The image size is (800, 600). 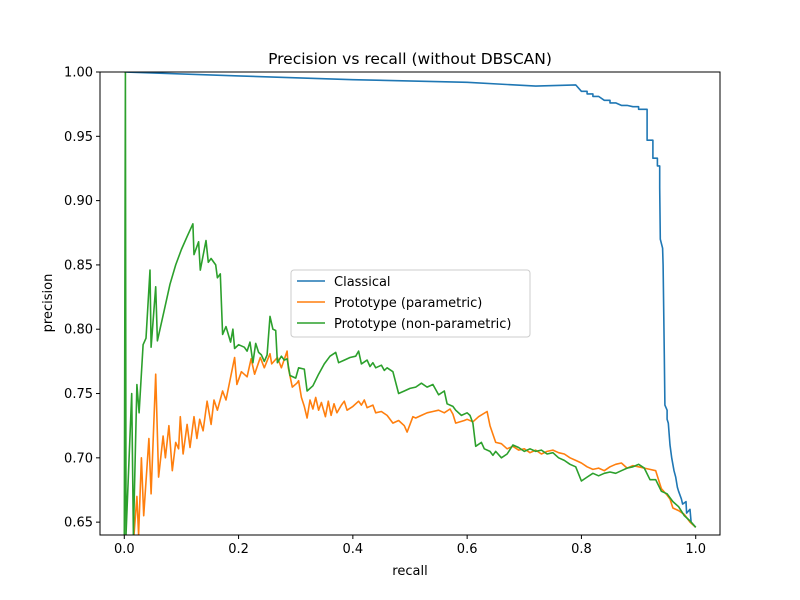 I want to click on chart-title: Precision vs recall (without DBSCAN), so click(x=410, y=59).